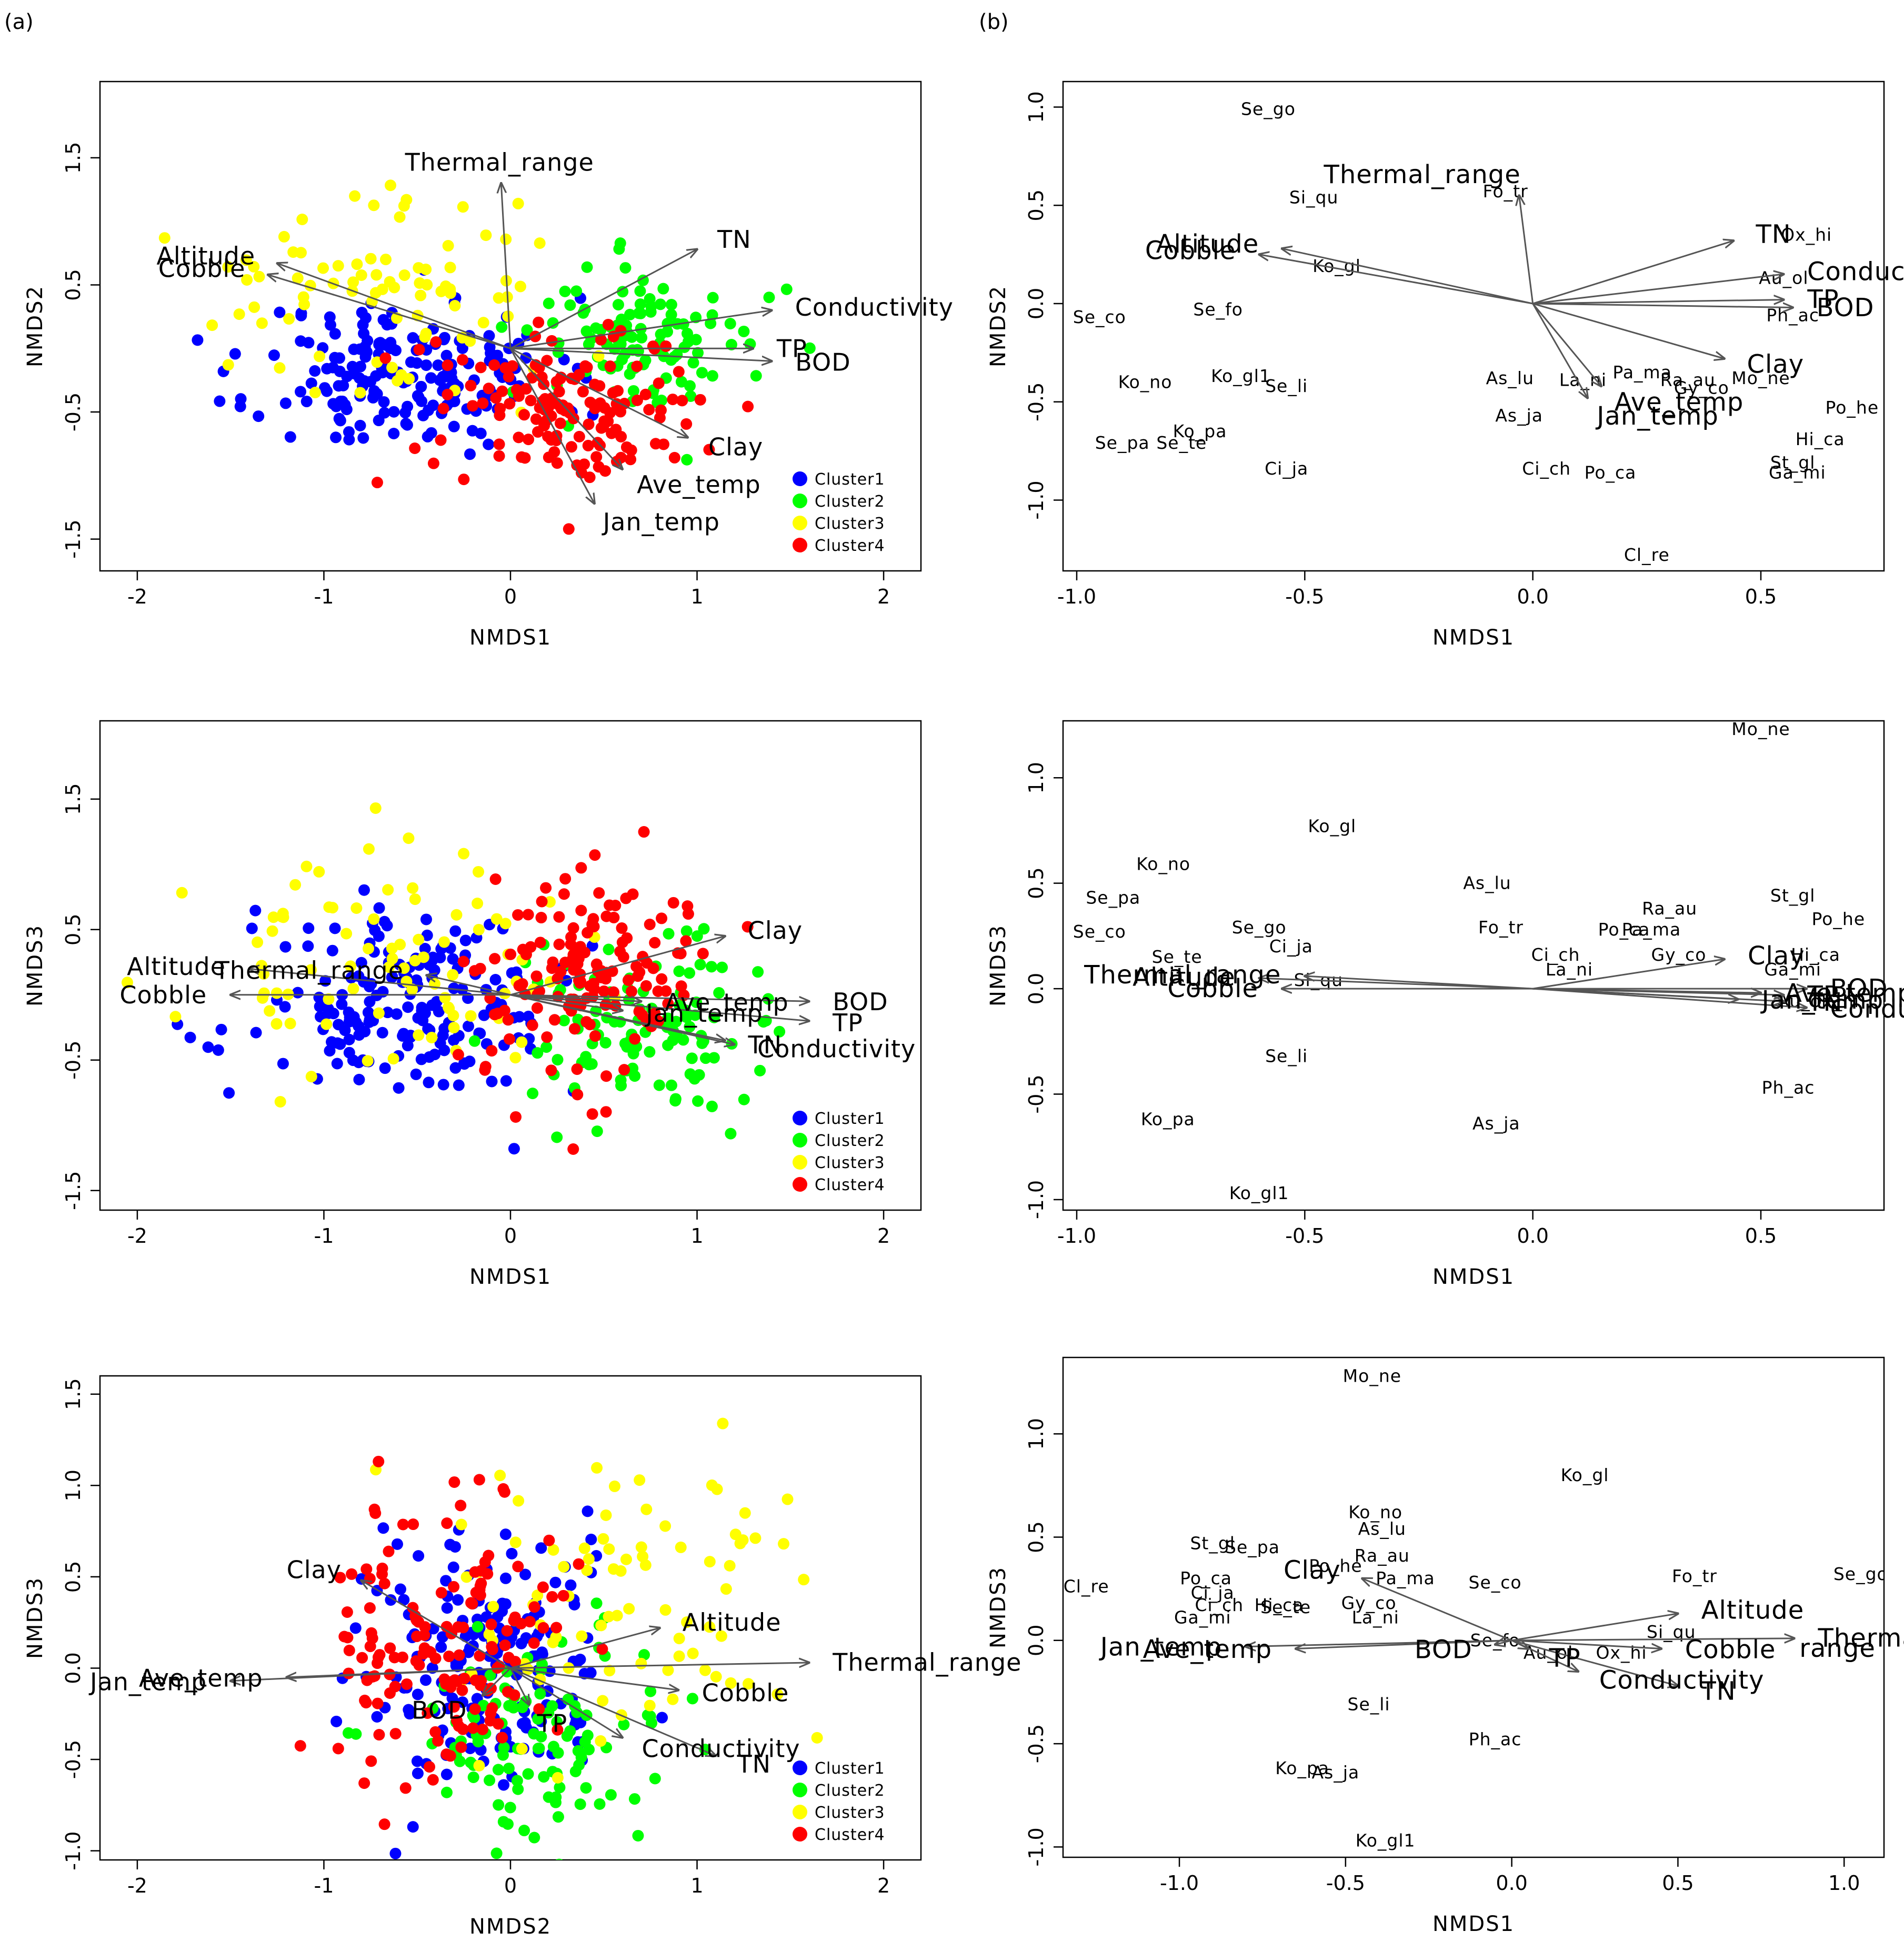 This screenshot has width=1904, height=1952. What do you see at coordinates (1252, 1547) in the screenshot?
I see `species-label-se-pa: Se_pa` at bounding box center [1252, 1547].